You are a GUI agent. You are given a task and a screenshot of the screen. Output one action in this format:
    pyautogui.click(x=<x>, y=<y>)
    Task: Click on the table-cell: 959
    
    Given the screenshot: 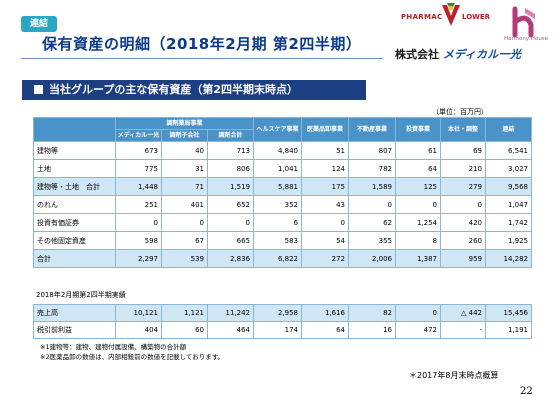 What is the action you would take?
    pyautogui.click(x=463, y=258)
    